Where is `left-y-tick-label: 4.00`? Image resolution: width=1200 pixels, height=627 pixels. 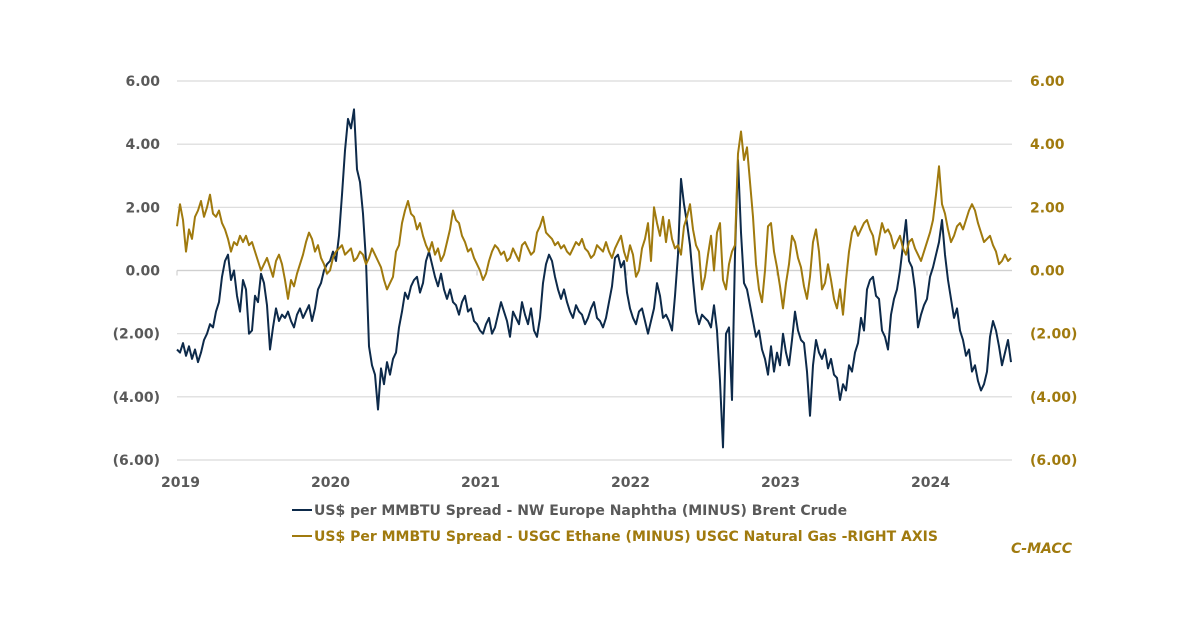
left-y-tick-label: 4.00 is located at coordinates (142, 145).